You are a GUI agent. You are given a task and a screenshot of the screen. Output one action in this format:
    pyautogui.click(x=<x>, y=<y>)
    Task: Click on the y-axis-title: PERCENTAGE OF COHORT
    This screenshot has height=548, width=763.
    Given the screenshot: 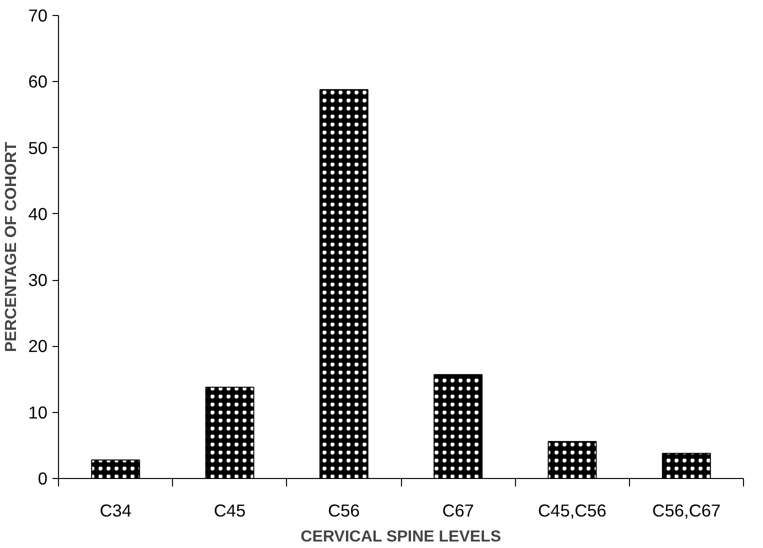 What is the action you would take?
    pyautogui.click(x=11, y=247)
    